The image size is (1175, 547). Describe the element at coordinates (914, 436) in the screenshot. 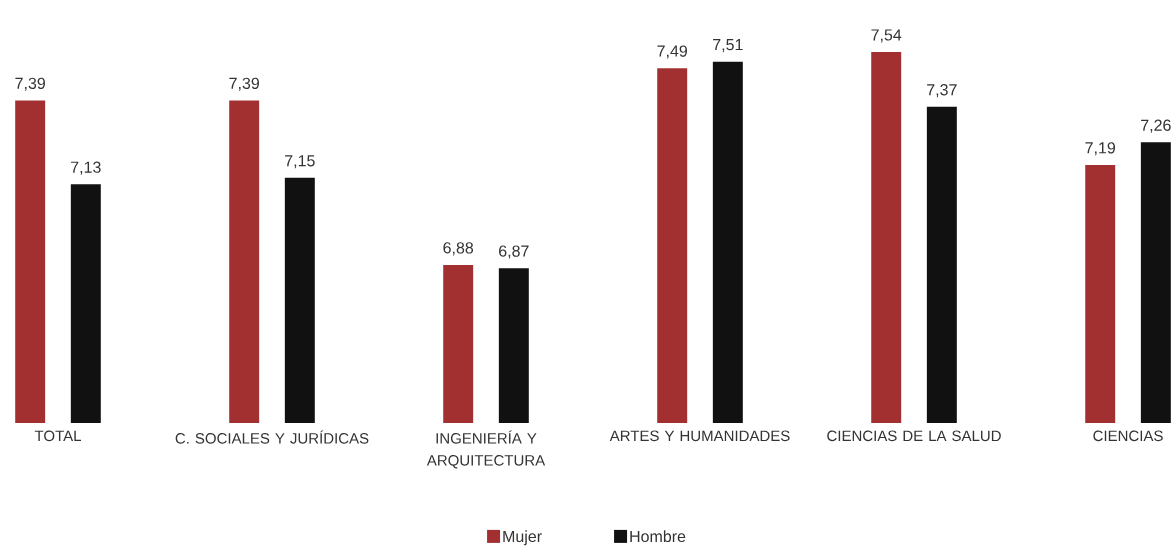

I see `x-tick-label: CIENCIAS DE LA SALUD` at that location.